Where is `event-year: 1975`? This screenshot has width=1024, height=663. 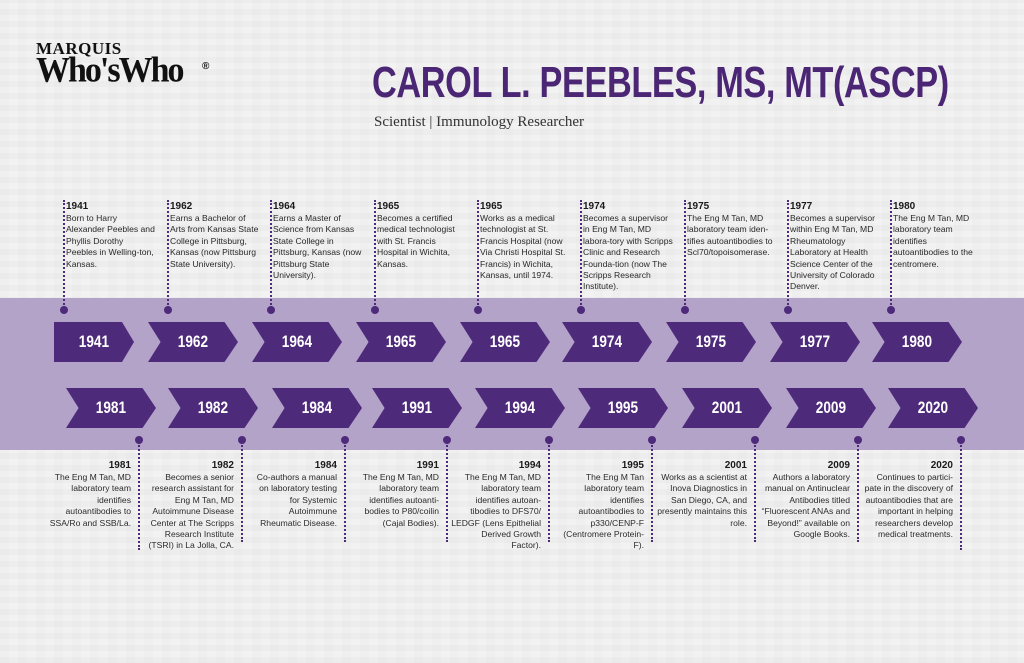
event-year: 1975 is located at coordinates (698, 206).